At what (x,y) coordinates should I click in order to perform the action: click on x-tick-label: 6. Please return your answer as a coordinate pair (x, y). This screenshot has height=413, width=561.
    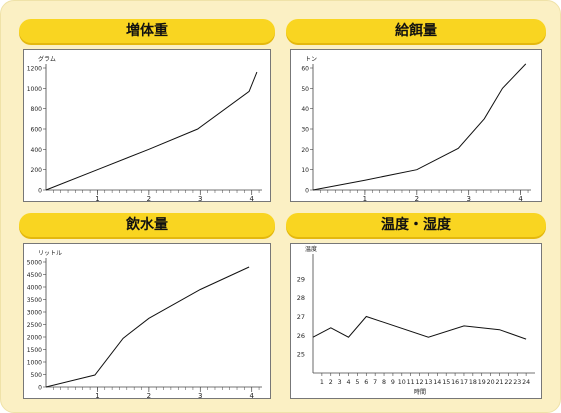
    Looking at the image, I should click on (366, 382).